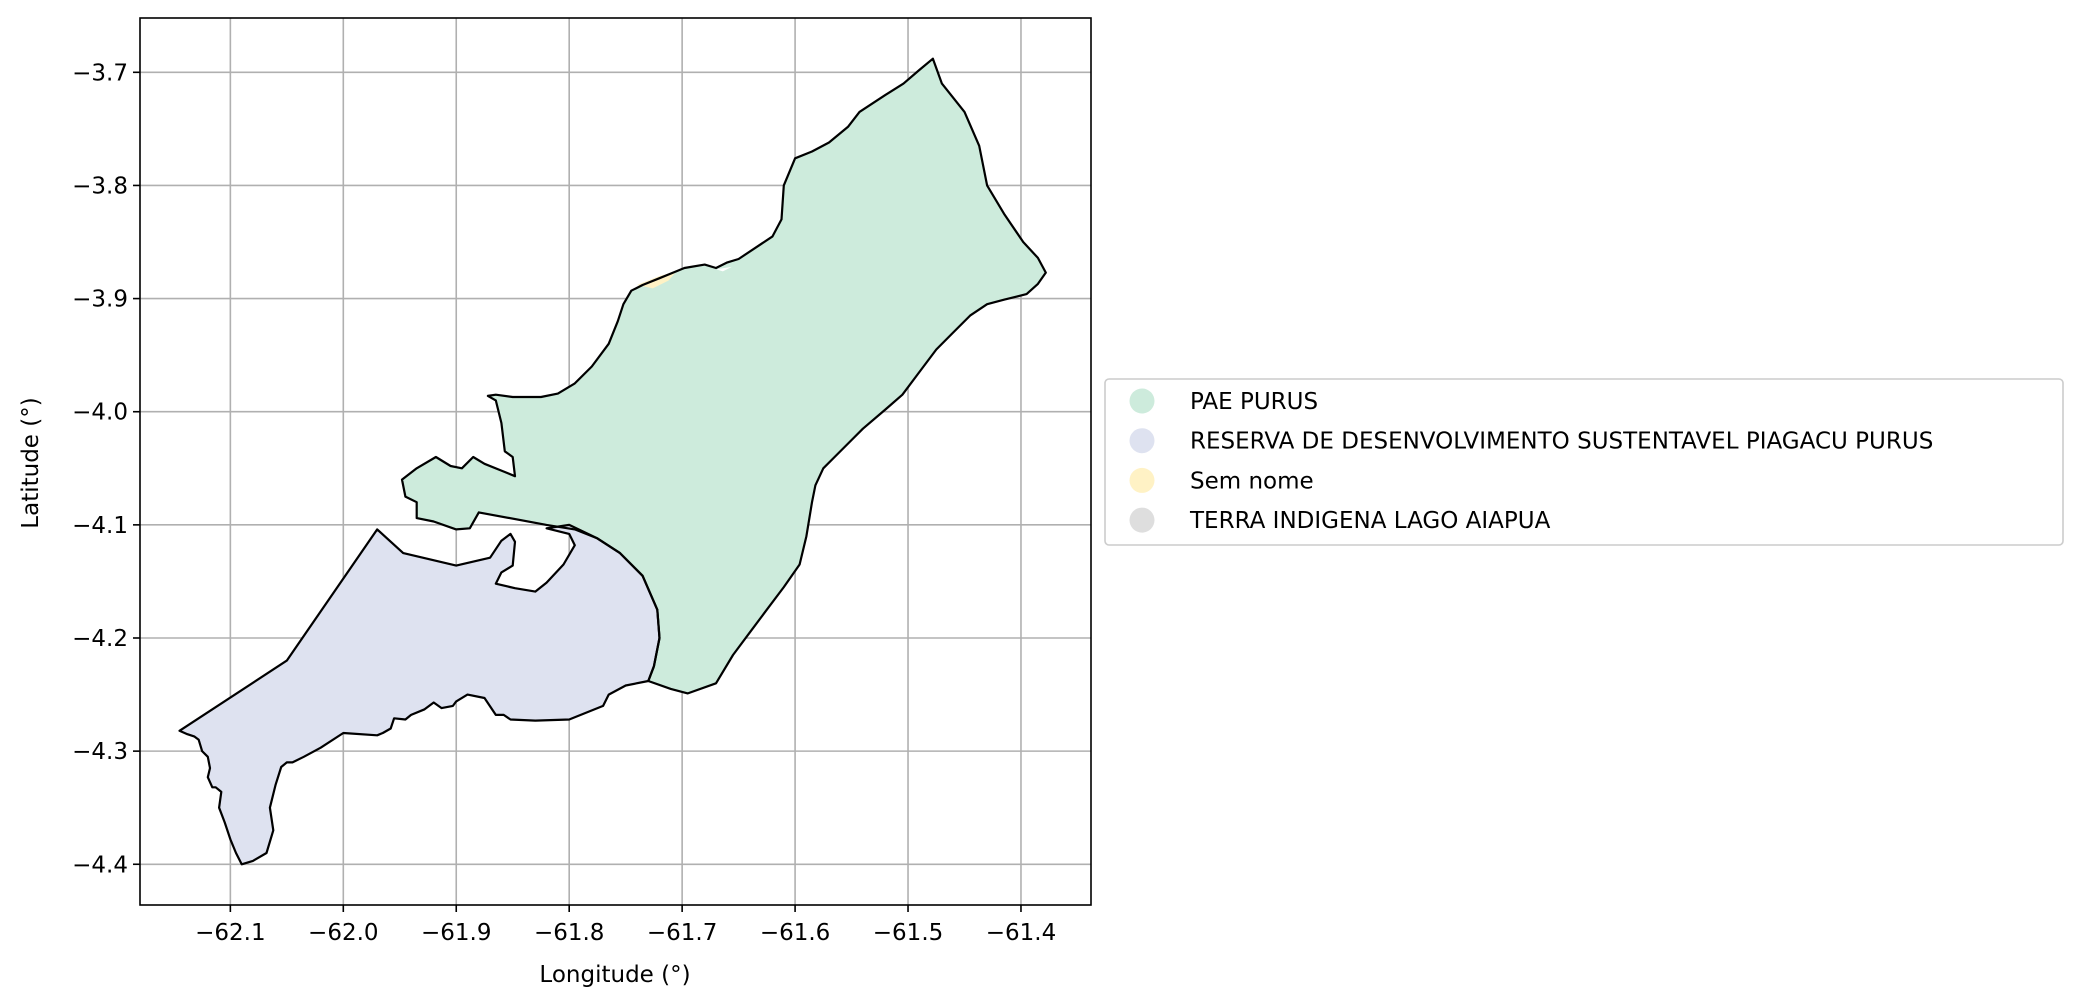 The image size is (2081, 1006). I want to click on x-tick-label: −62.0, so click(343, 933).